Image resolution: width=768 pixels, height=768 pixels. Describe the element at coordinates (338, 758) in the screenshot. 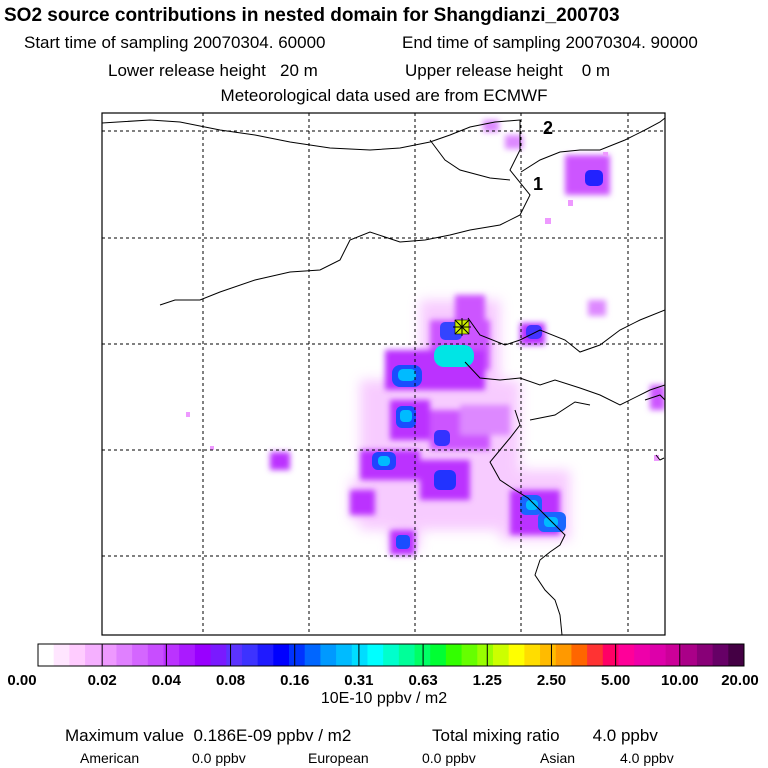

I see `european-label: European` at that location.